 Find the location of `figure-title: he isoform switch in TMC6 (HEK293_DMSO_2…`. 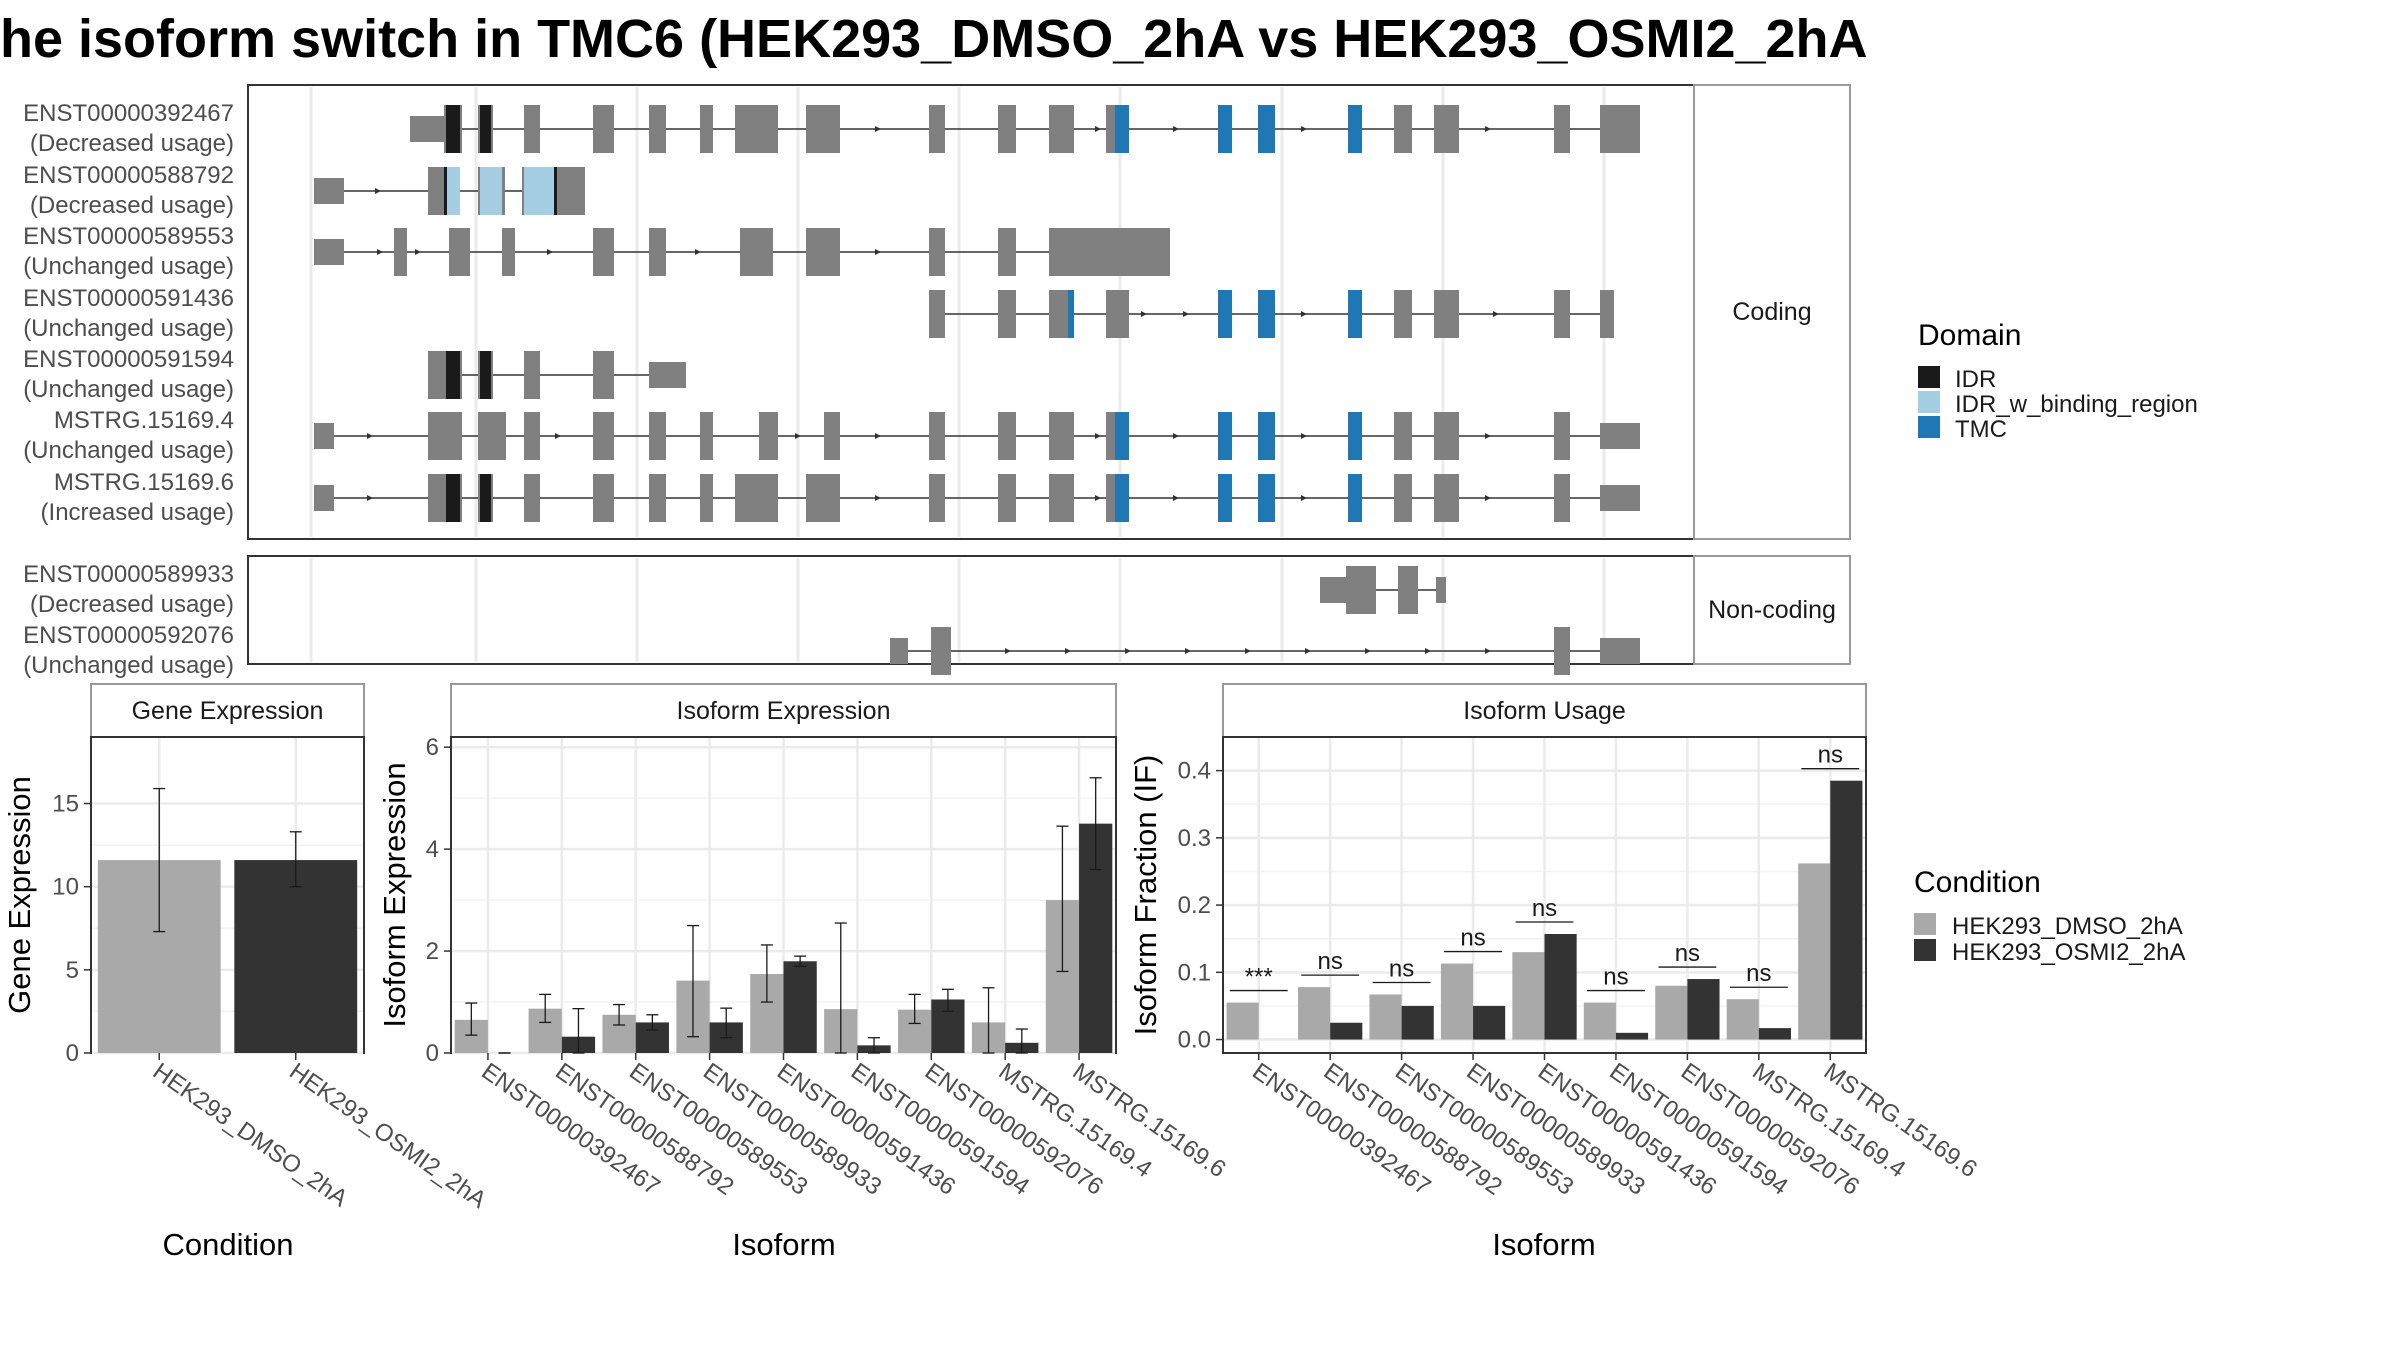

figure-title: he isoform switch in TMC6 (HEK293_DMSO_2… is located at coordinates (934, 39).